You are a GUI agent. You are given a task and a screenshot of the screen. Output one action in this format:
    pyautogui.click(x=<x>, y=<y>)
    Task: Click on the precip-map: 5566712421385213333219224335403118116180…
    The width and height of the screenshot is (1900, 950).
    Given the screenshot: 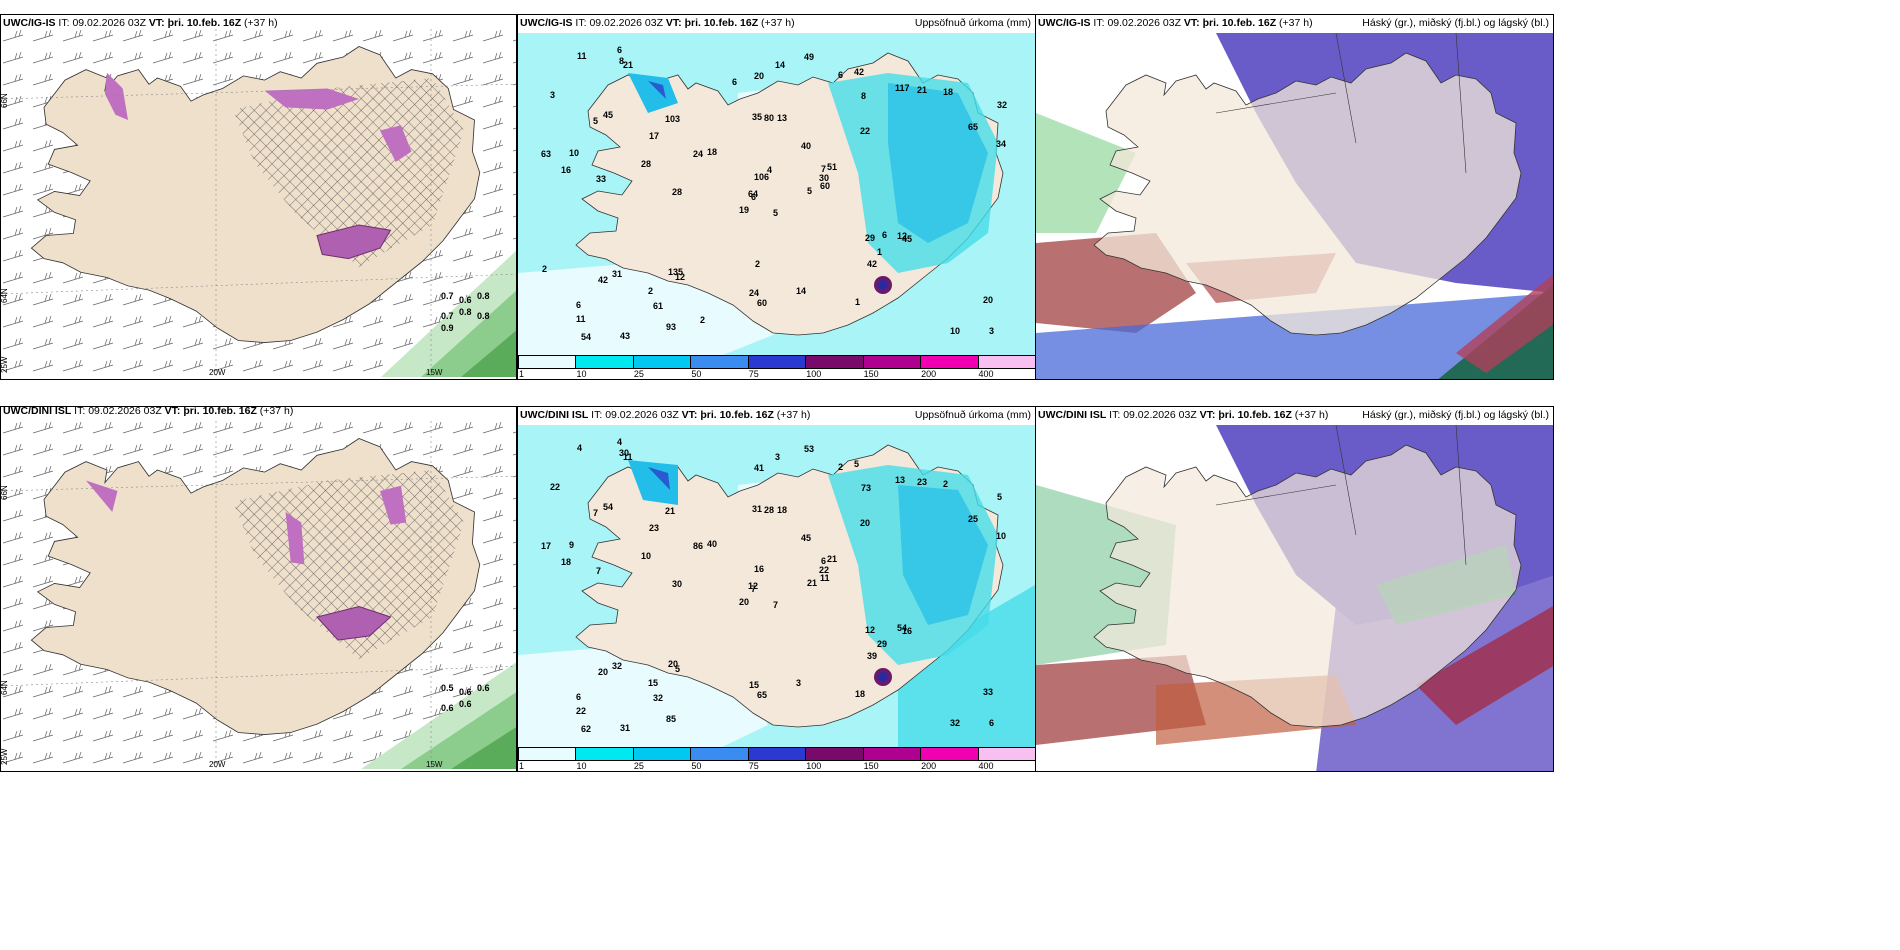 What is the action you would take?
    pyautogui.click(x=776, y=195)
    